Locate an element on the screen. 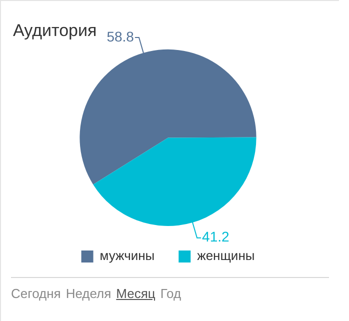 This screenshot has width=349, height=321. text: Год is located at coordinates (171, 293).